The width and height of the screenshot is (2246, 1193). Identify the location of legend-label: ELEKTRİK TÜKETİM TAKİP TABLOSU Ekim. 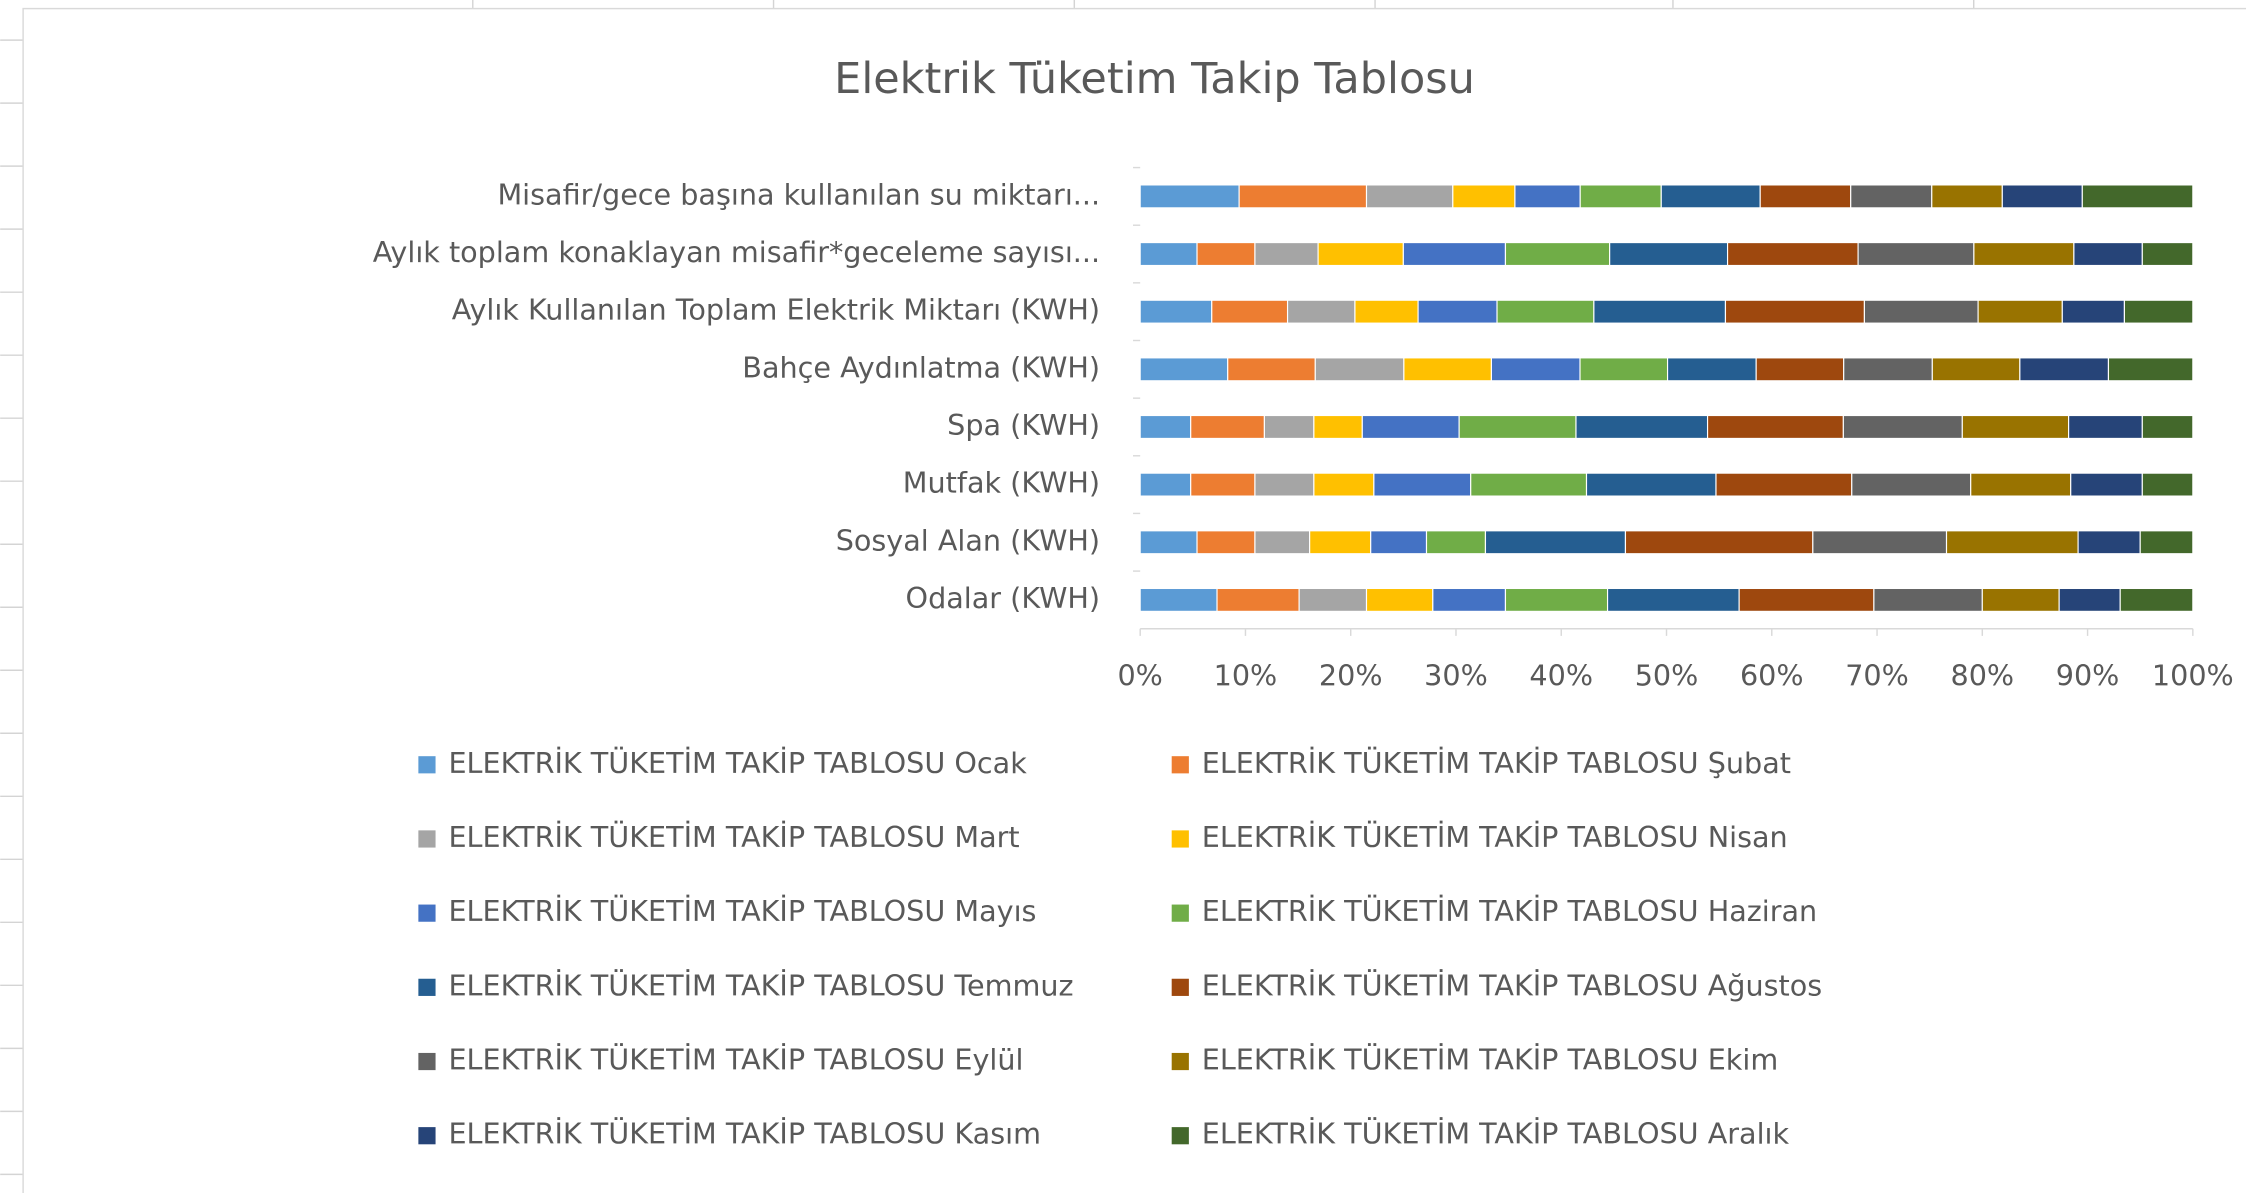
(1490, 1060).